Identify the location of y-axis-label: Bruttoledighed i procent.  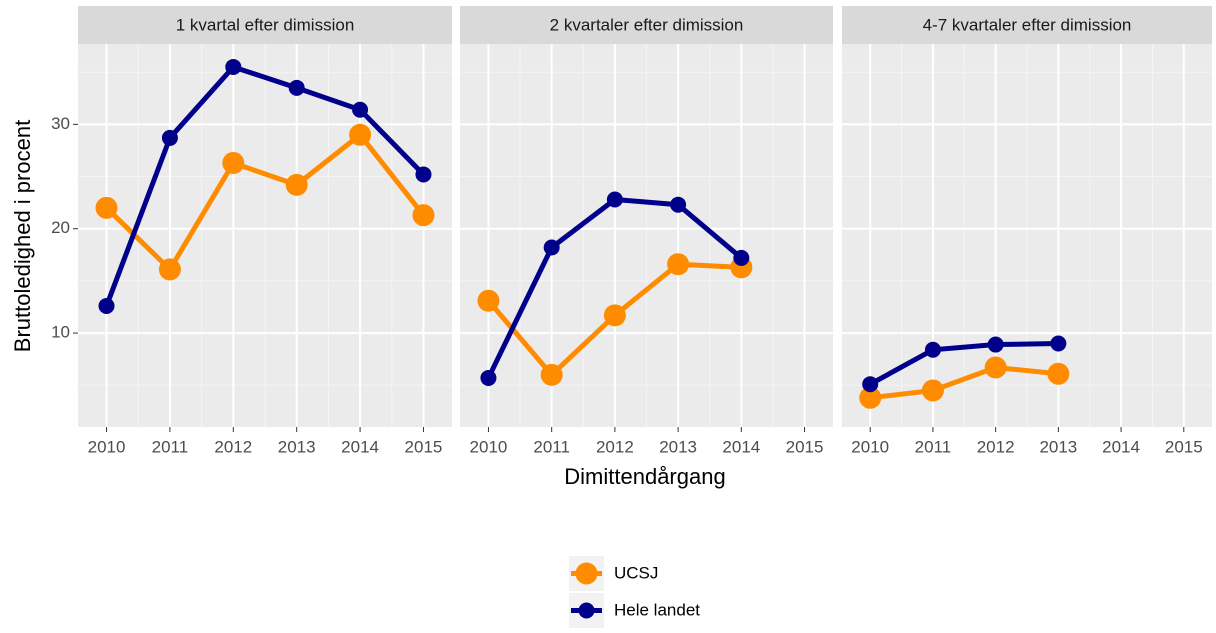
(22, 236).